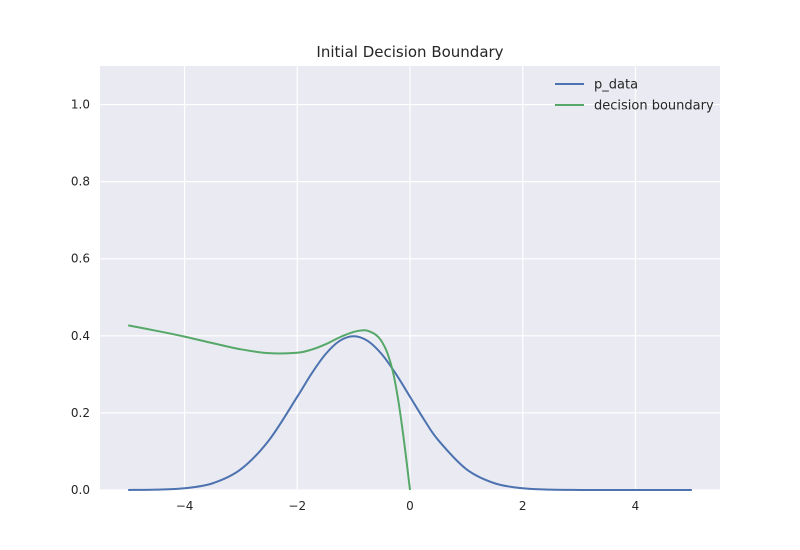  What do you see at coordinates (80, 182) in the screenshot?
I see `y-tick-label: 0.8` at bounding box center [80, 182].